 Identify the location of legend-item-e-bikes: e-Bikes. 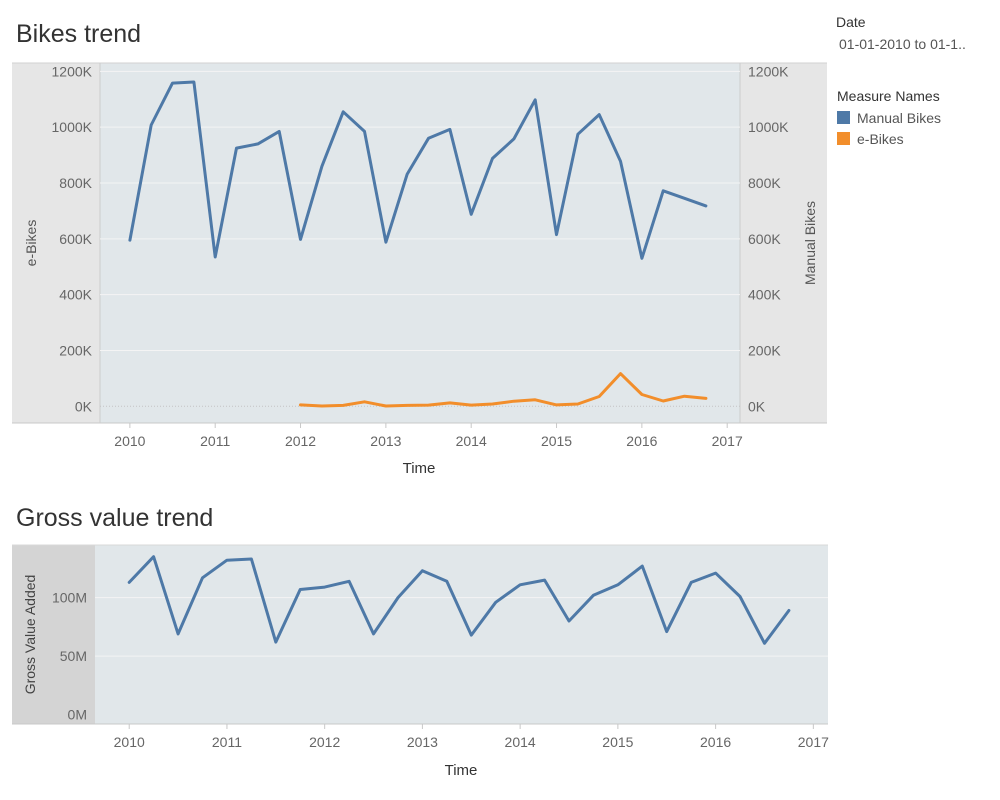
(889, 138).